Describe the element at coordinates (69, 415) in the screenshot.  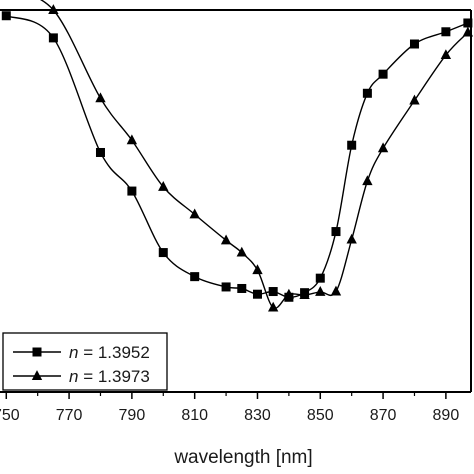
I see `x-tick-label: 770` at that location.